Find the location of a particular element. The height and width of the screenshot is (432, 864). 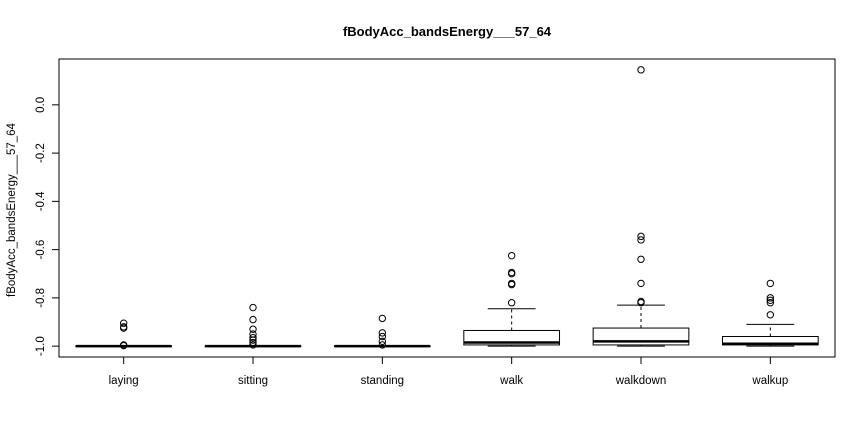

x-tick-label: laying is located at coordinates (124, 381).